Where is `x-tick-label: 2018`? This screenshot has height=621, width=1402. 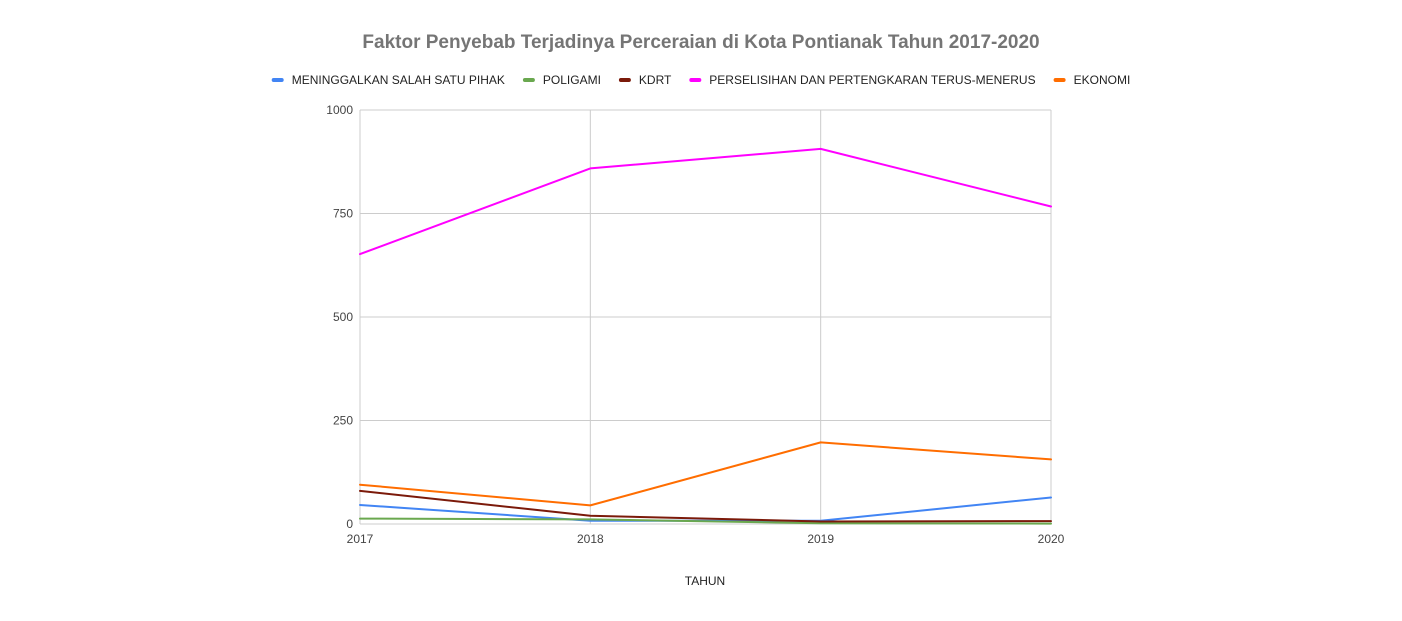 x-tick-label: 2018 is located at coordinates (590, 539).